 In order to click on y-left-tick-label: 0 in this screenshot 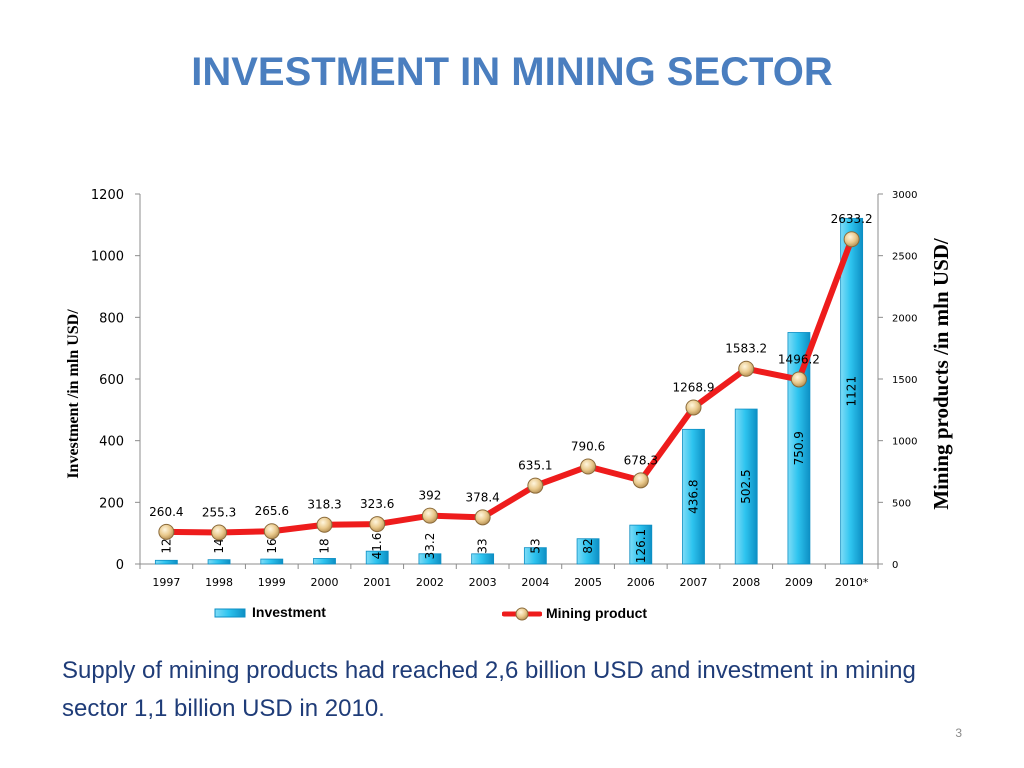, I will do `click(120, 565)`.